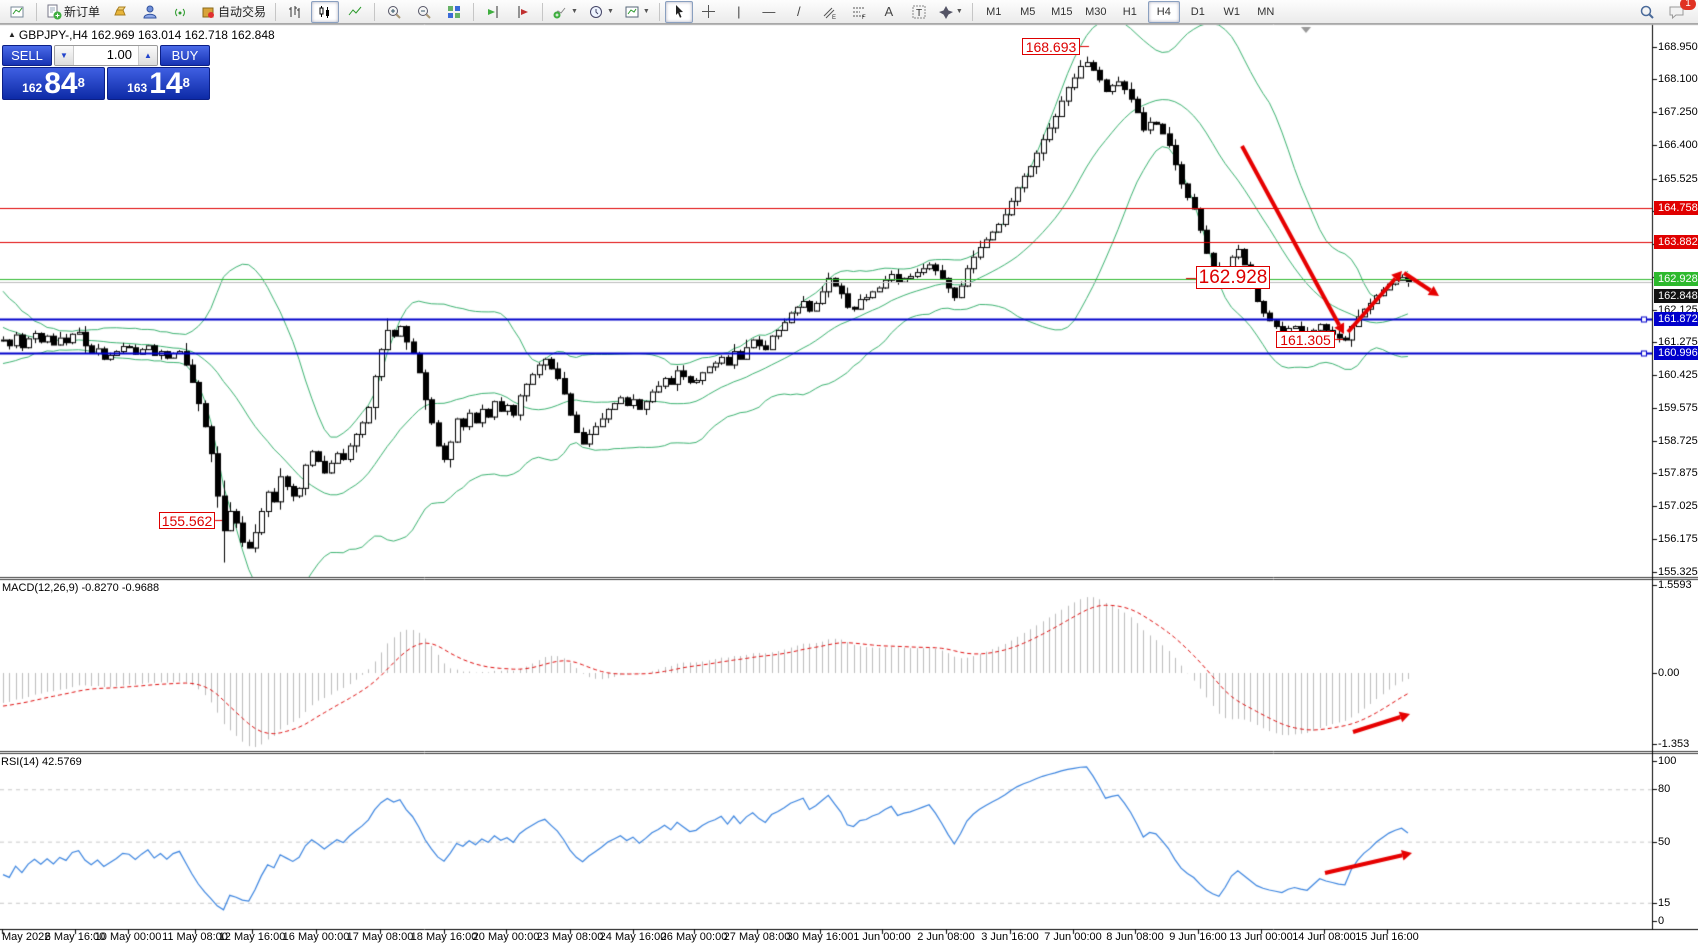 The height and width of the screenshot is (945, 1698). I want to click on price-tick-label: 166.400, so click(1678, 145).